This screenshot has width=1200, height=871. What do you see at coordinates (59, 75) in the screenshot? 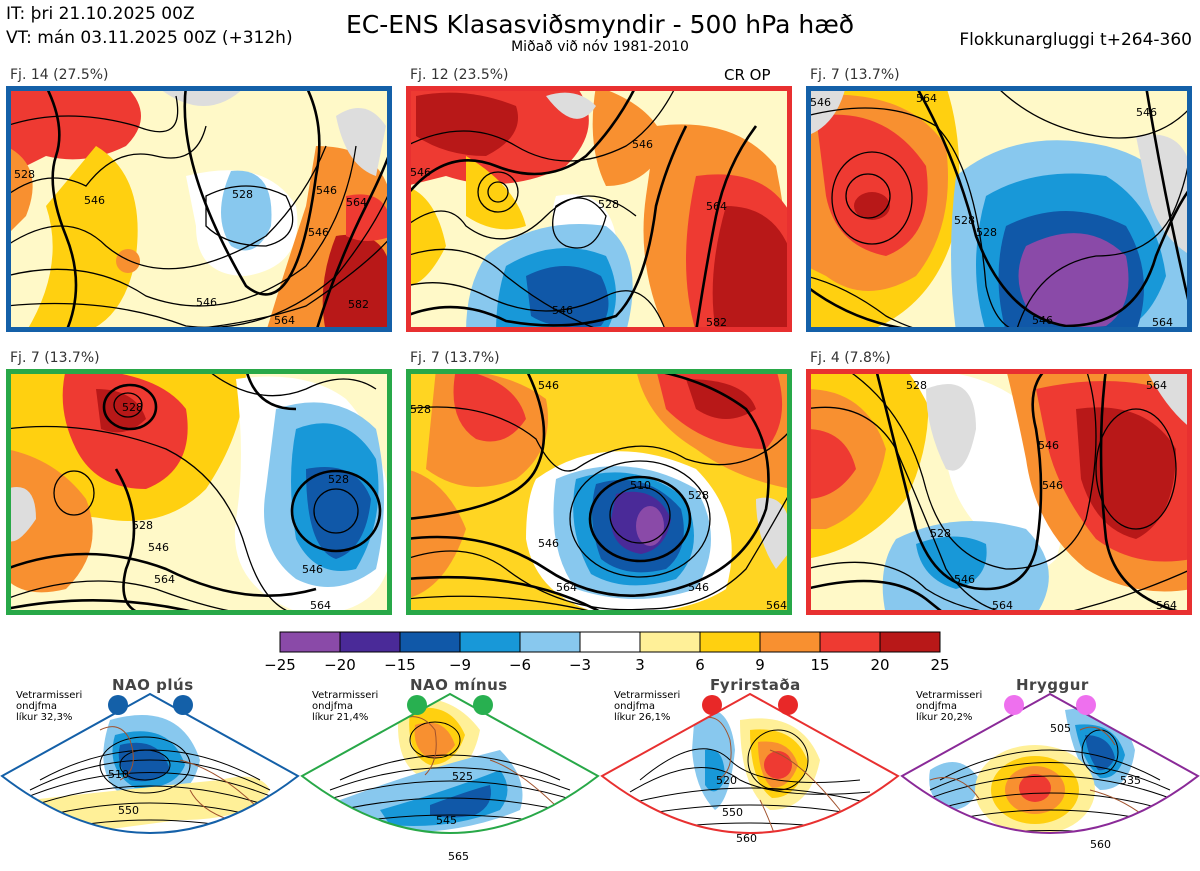
I see `cluster-1-label: Fj. 14 (27.5%)` at bounding box center [59, 75].